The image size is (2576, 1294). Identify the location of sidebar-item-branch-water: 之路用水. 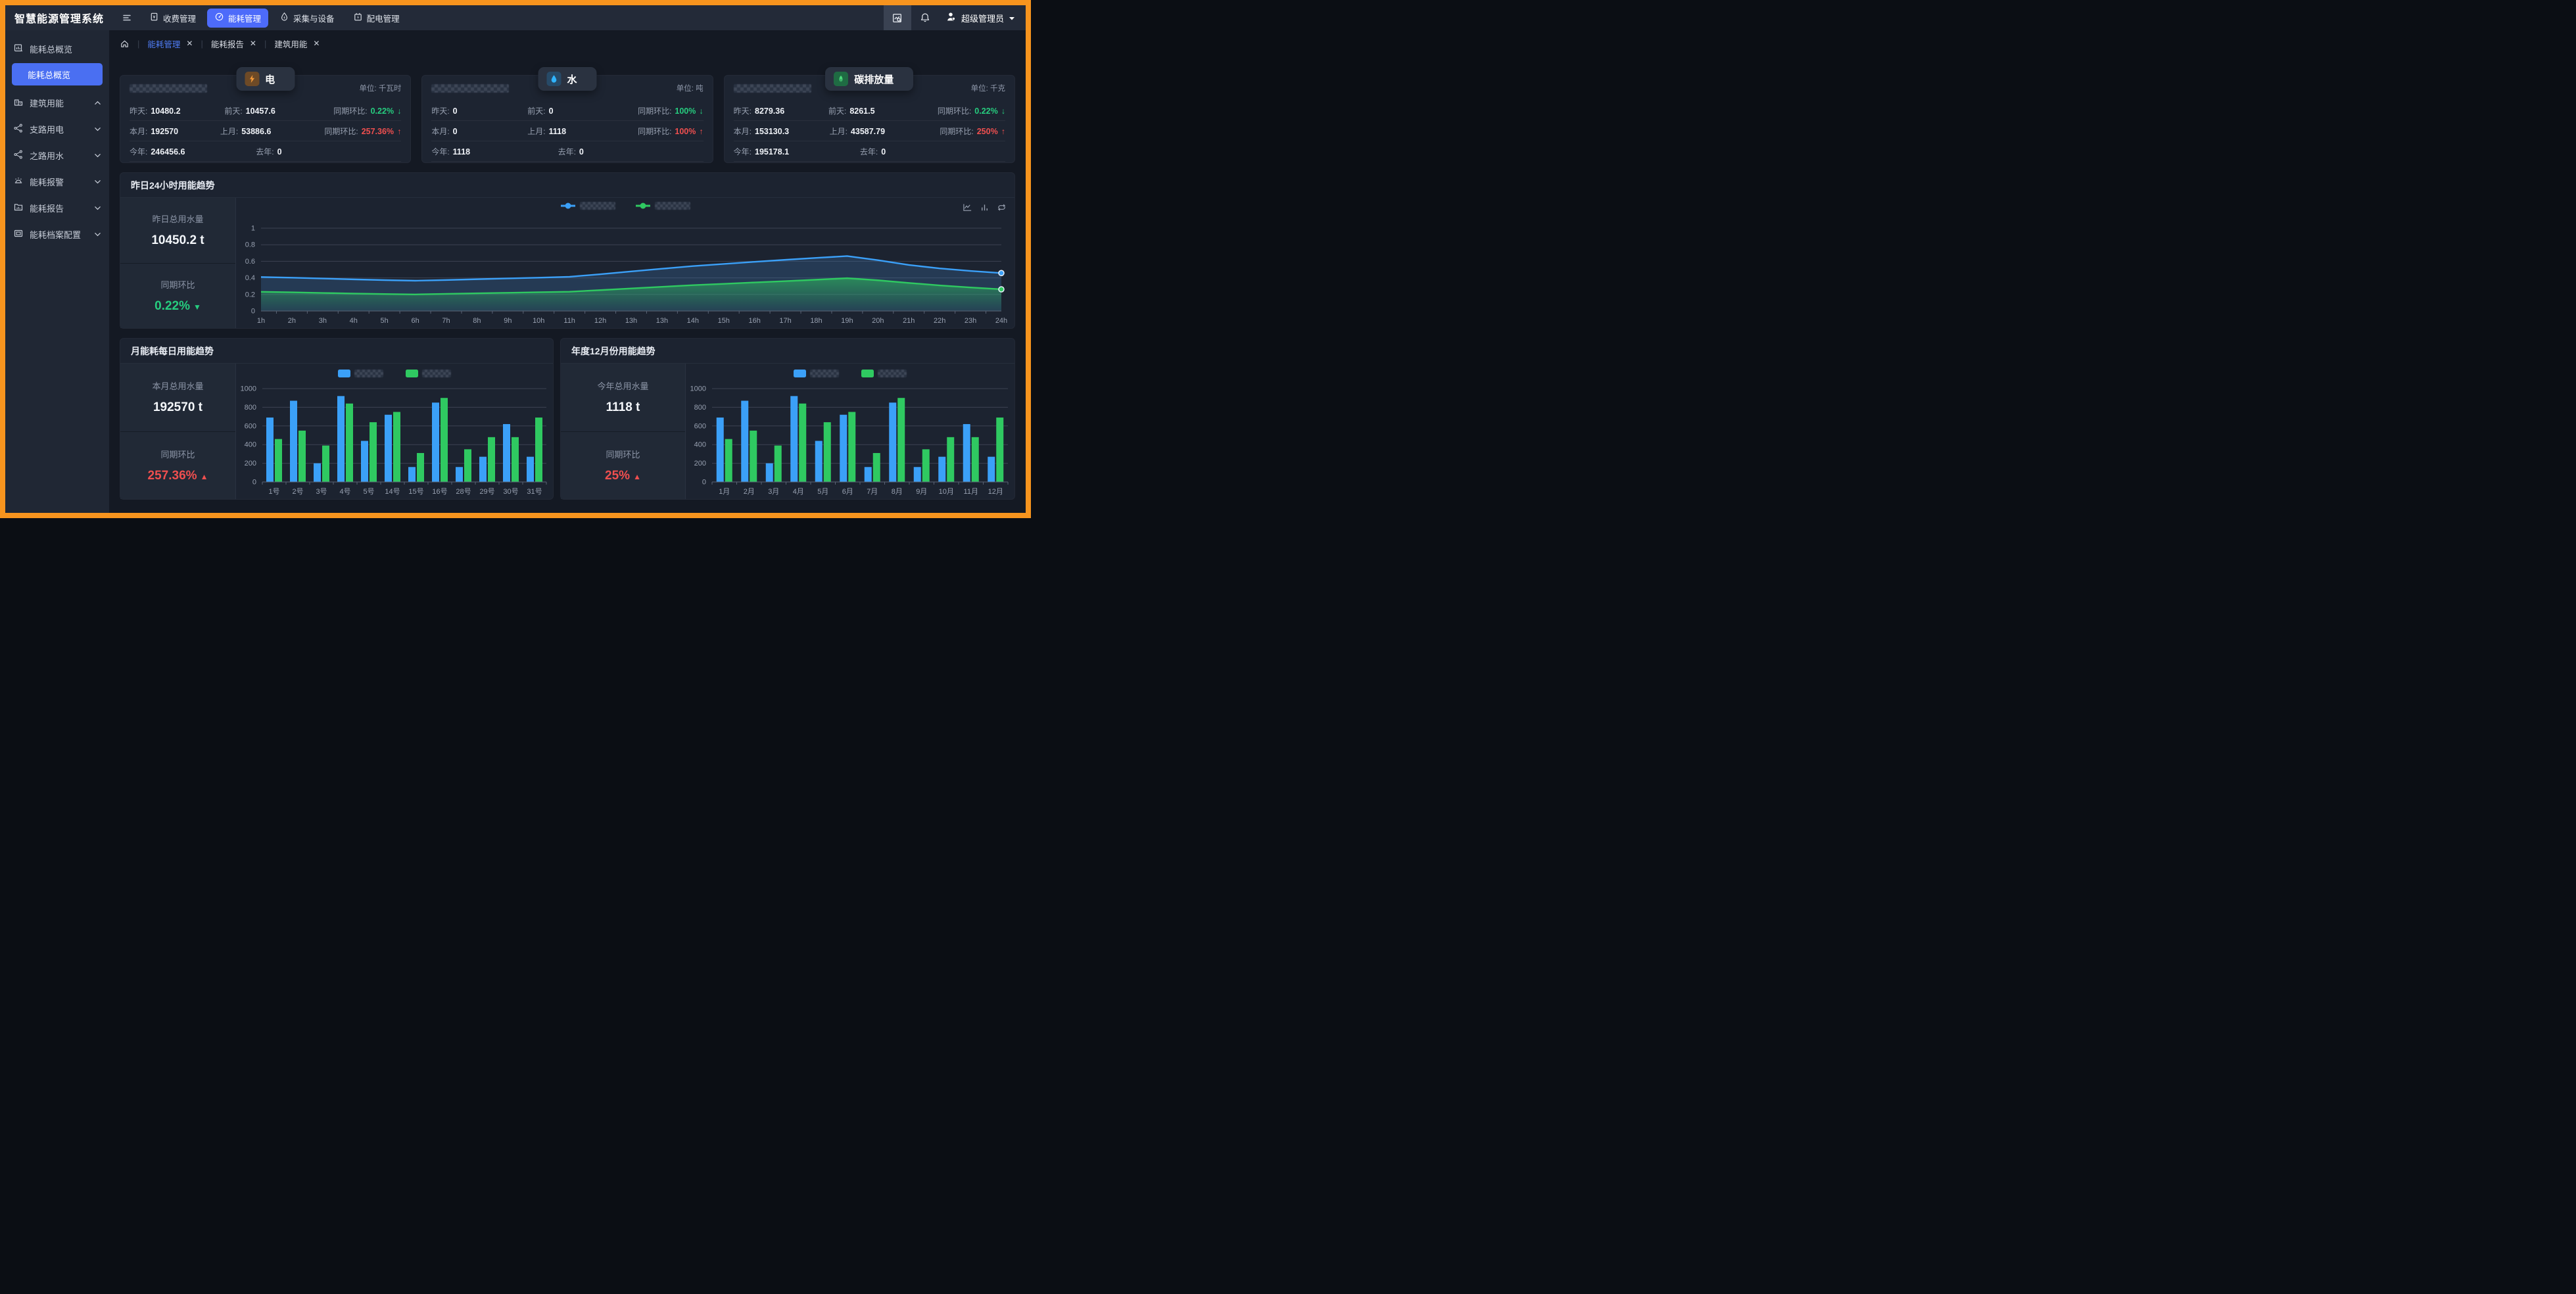
(57, 155).